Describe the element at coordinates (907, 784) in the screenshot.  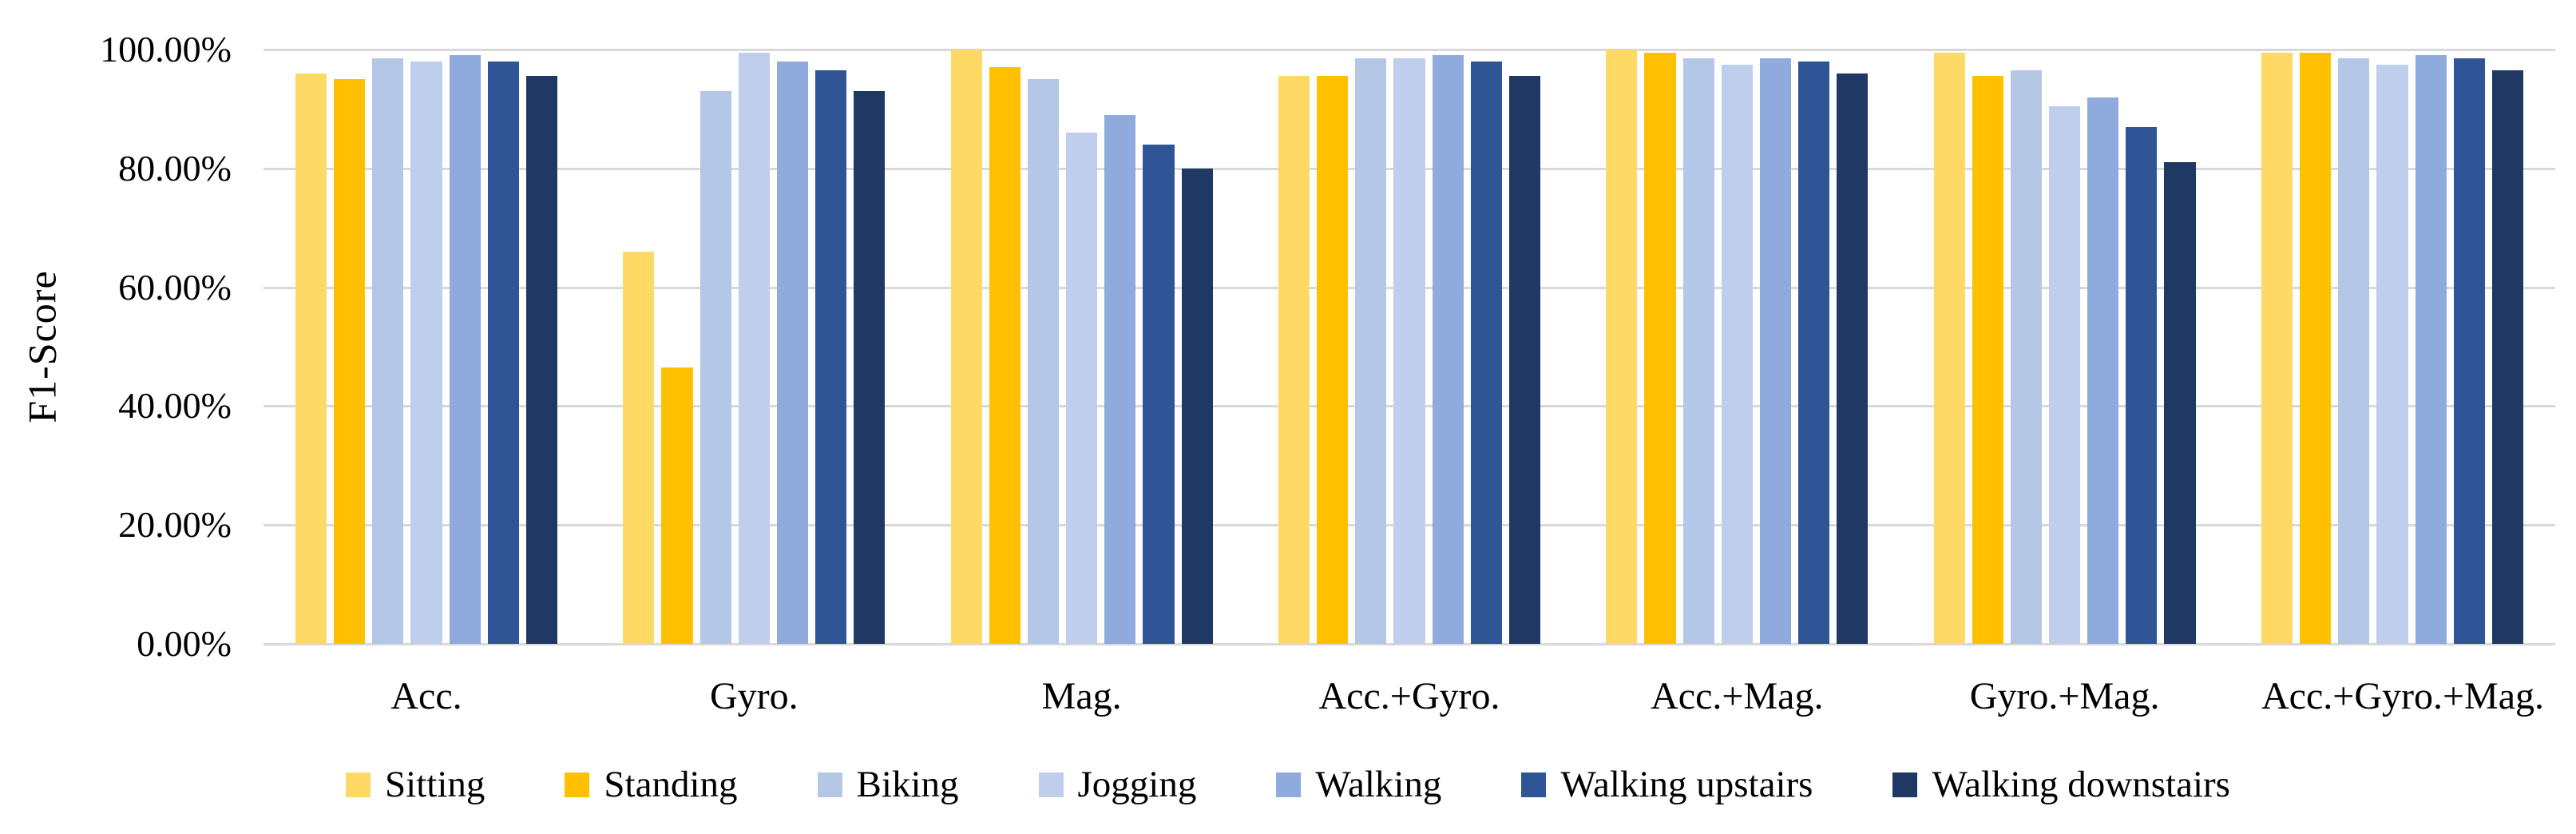
I see `legend-label: Biking` at that location.